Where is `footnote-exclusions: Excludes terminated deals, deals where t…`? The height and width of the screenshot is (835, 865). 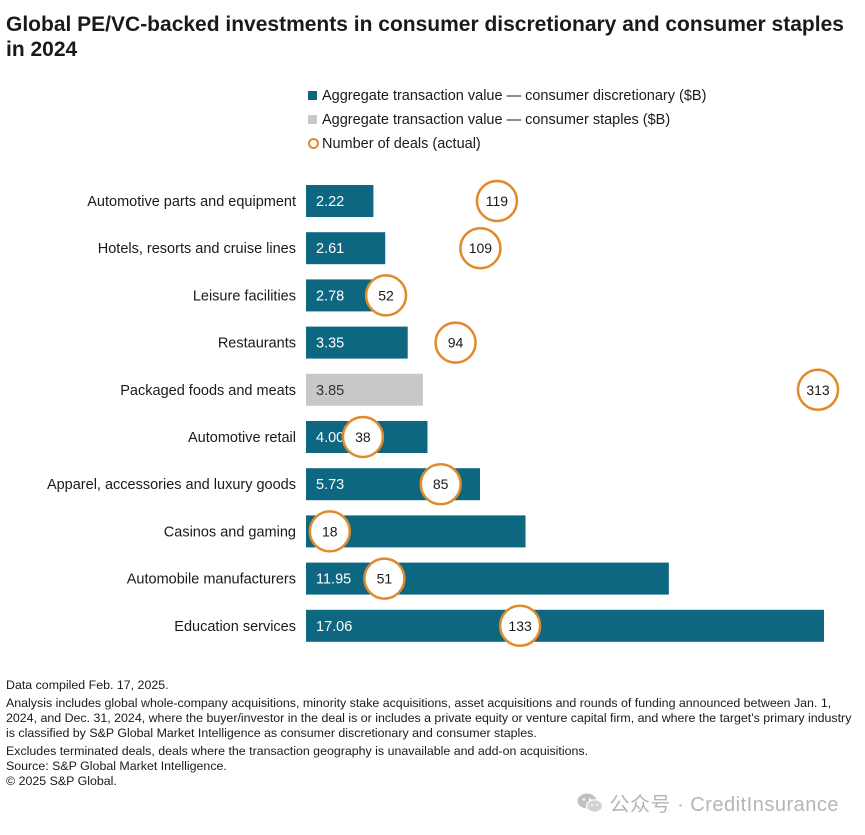
footnote-exclusions: Excludes terminated deals, deals where t… is located at coordinates (297, 751).